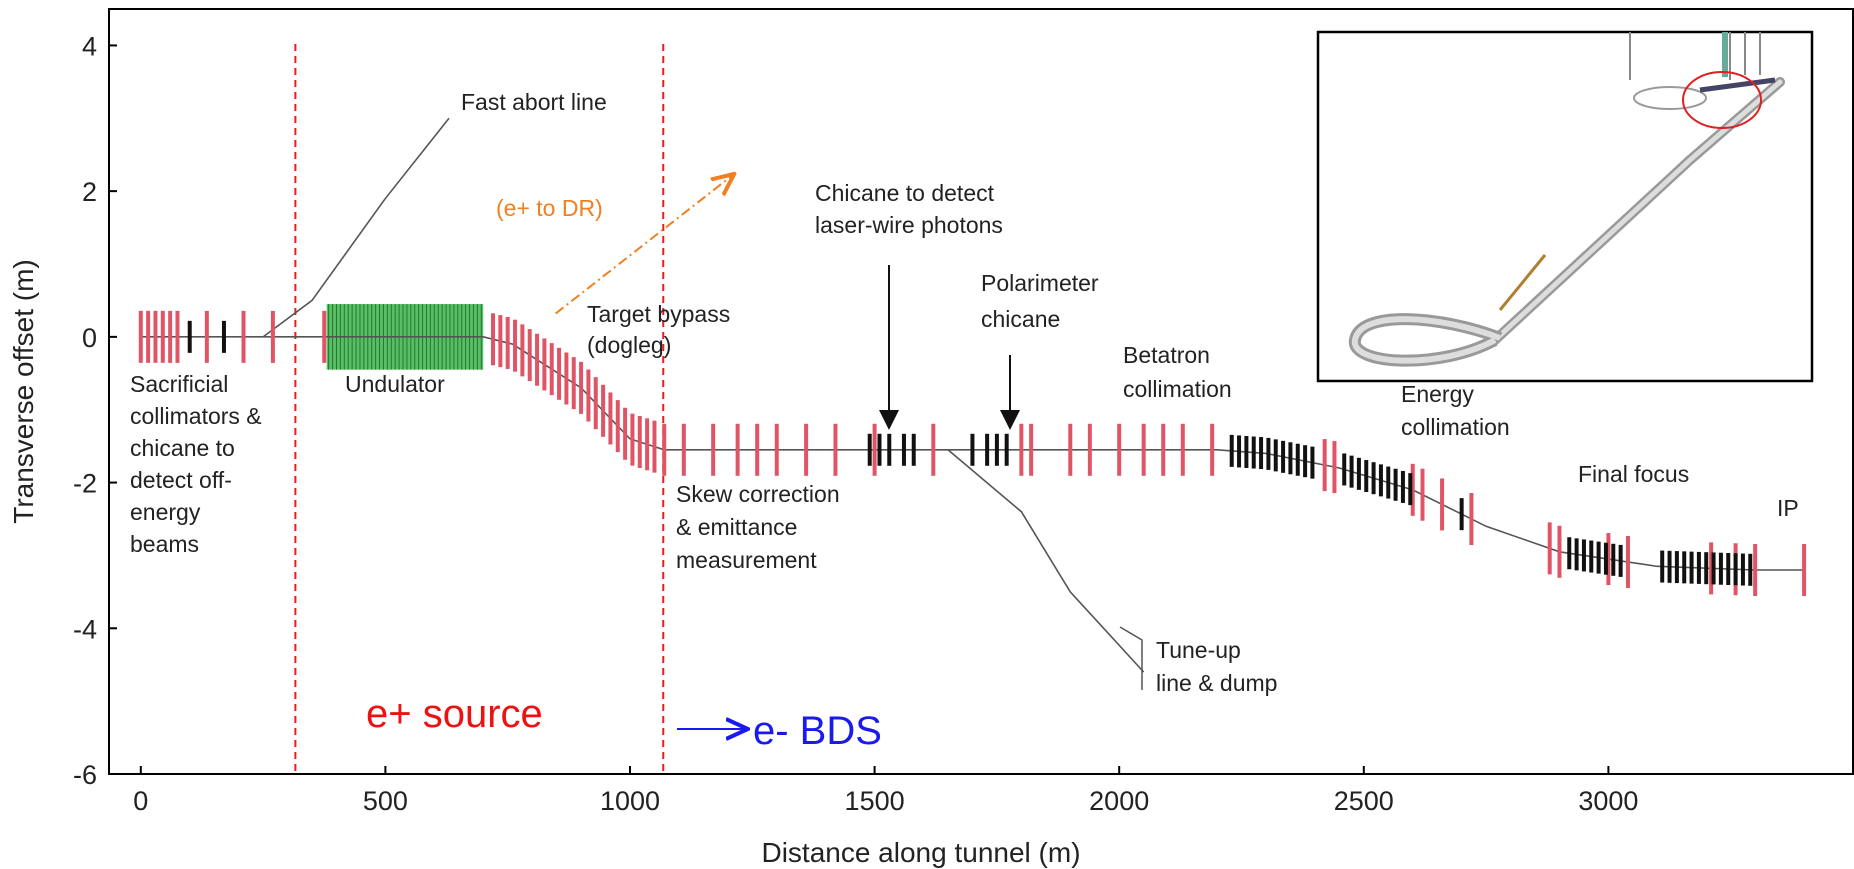 The image size is (1854, 869). What do you see at coordinates (1040, 301) in the screenshot?
I see `annotation: Polarimeter chicane` at bounding box center [1040, 301].